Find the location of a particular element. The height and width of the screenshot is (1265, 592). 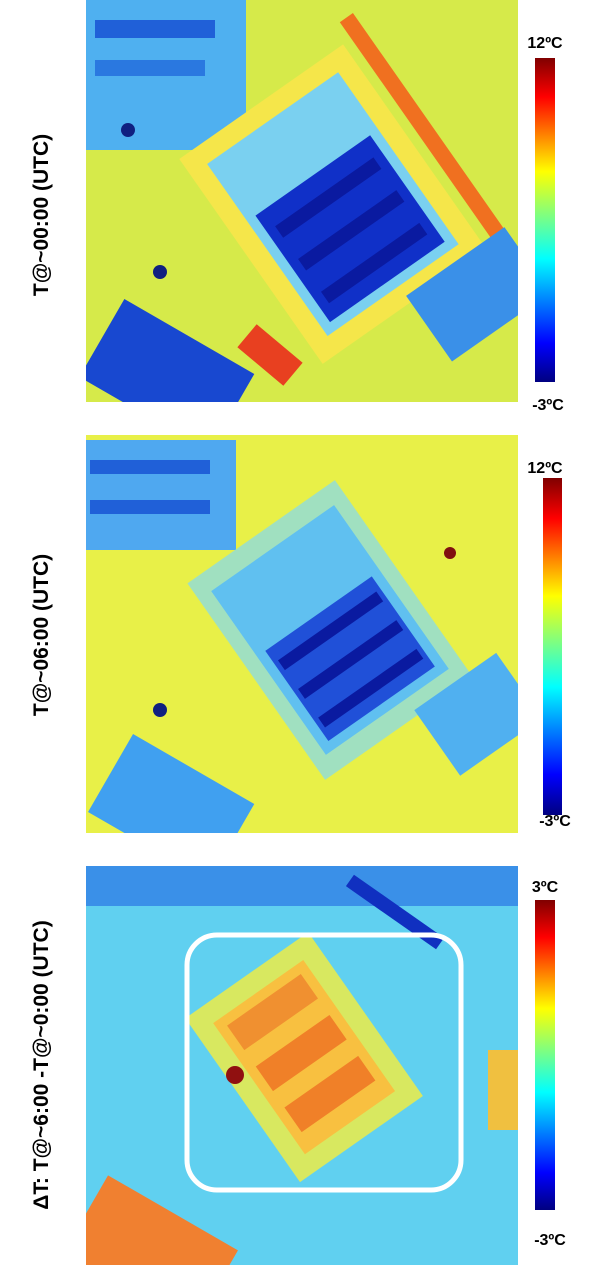

panel-label: T@~06:00 (UTC) is located at coordinates (41, 635).